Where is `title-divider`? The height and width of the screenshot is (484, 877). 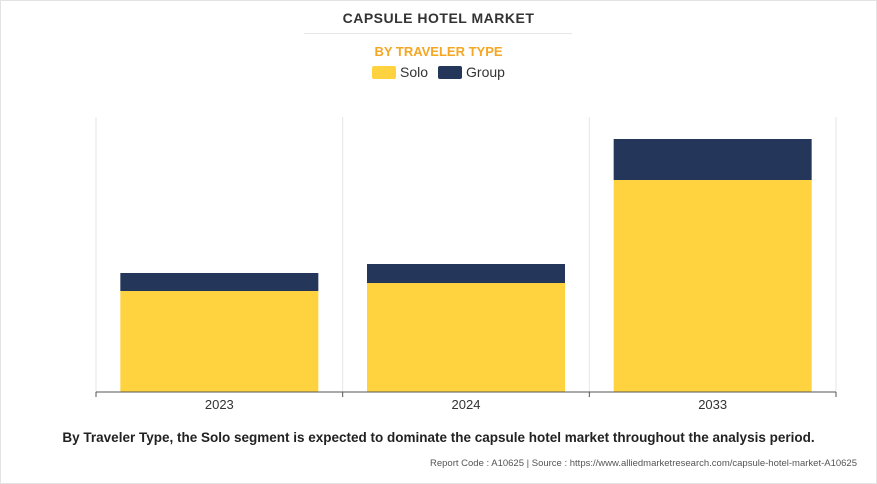 title-divider is located at coordinates (438, 33).